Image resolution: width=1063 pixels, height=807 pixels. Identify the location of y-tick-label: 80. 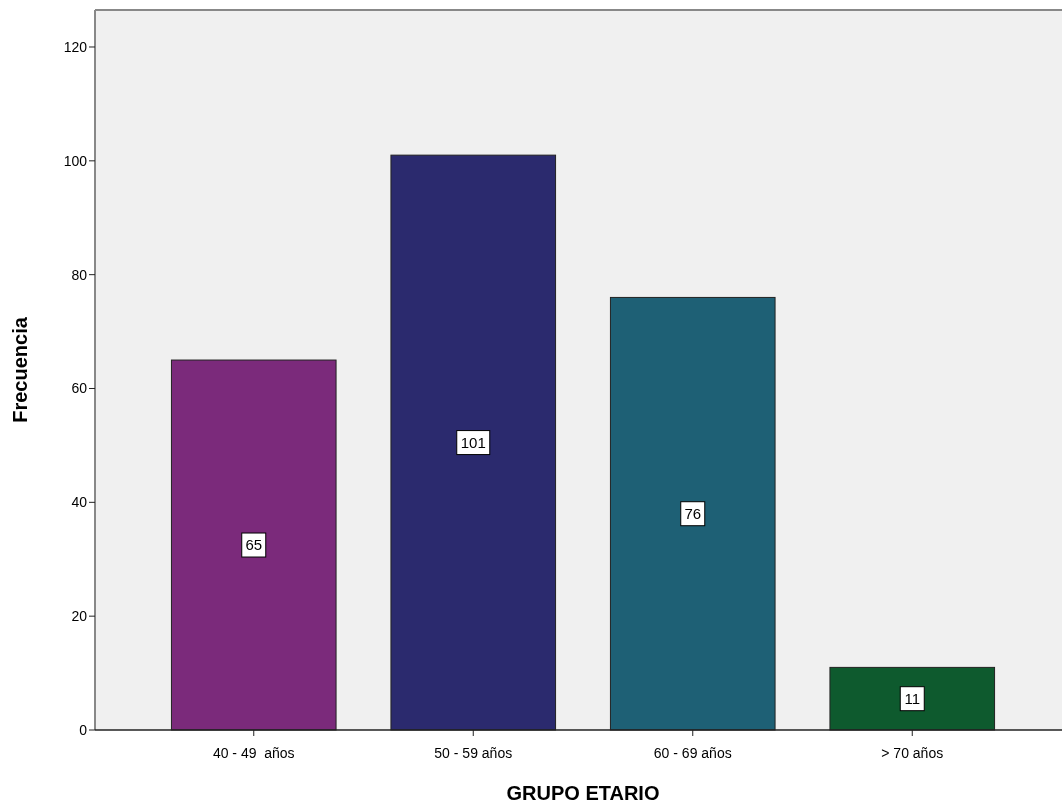
(79, 274).